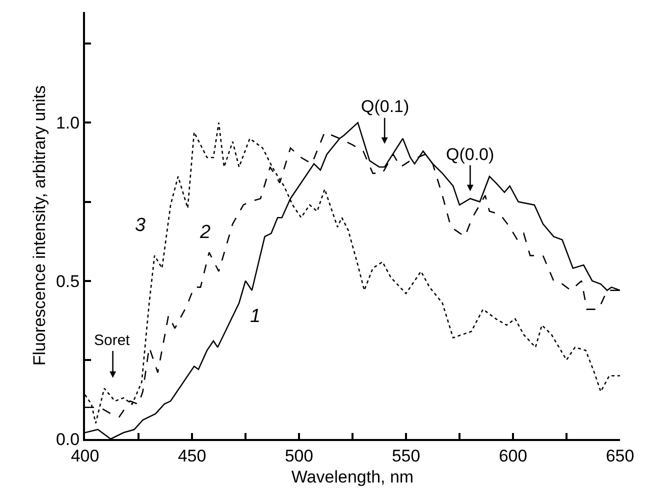 This screenshot has width=646, height=497. I want to click on series-label: 2, so click(205, 232).